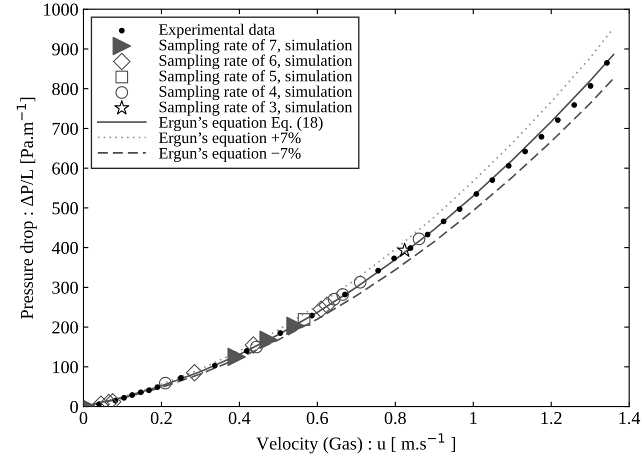  What do you see at coordinates (256, 108) in the screenshot?
I see `legend-label: Sampling rate of 3, simulation` at bounding box center [256, 108].